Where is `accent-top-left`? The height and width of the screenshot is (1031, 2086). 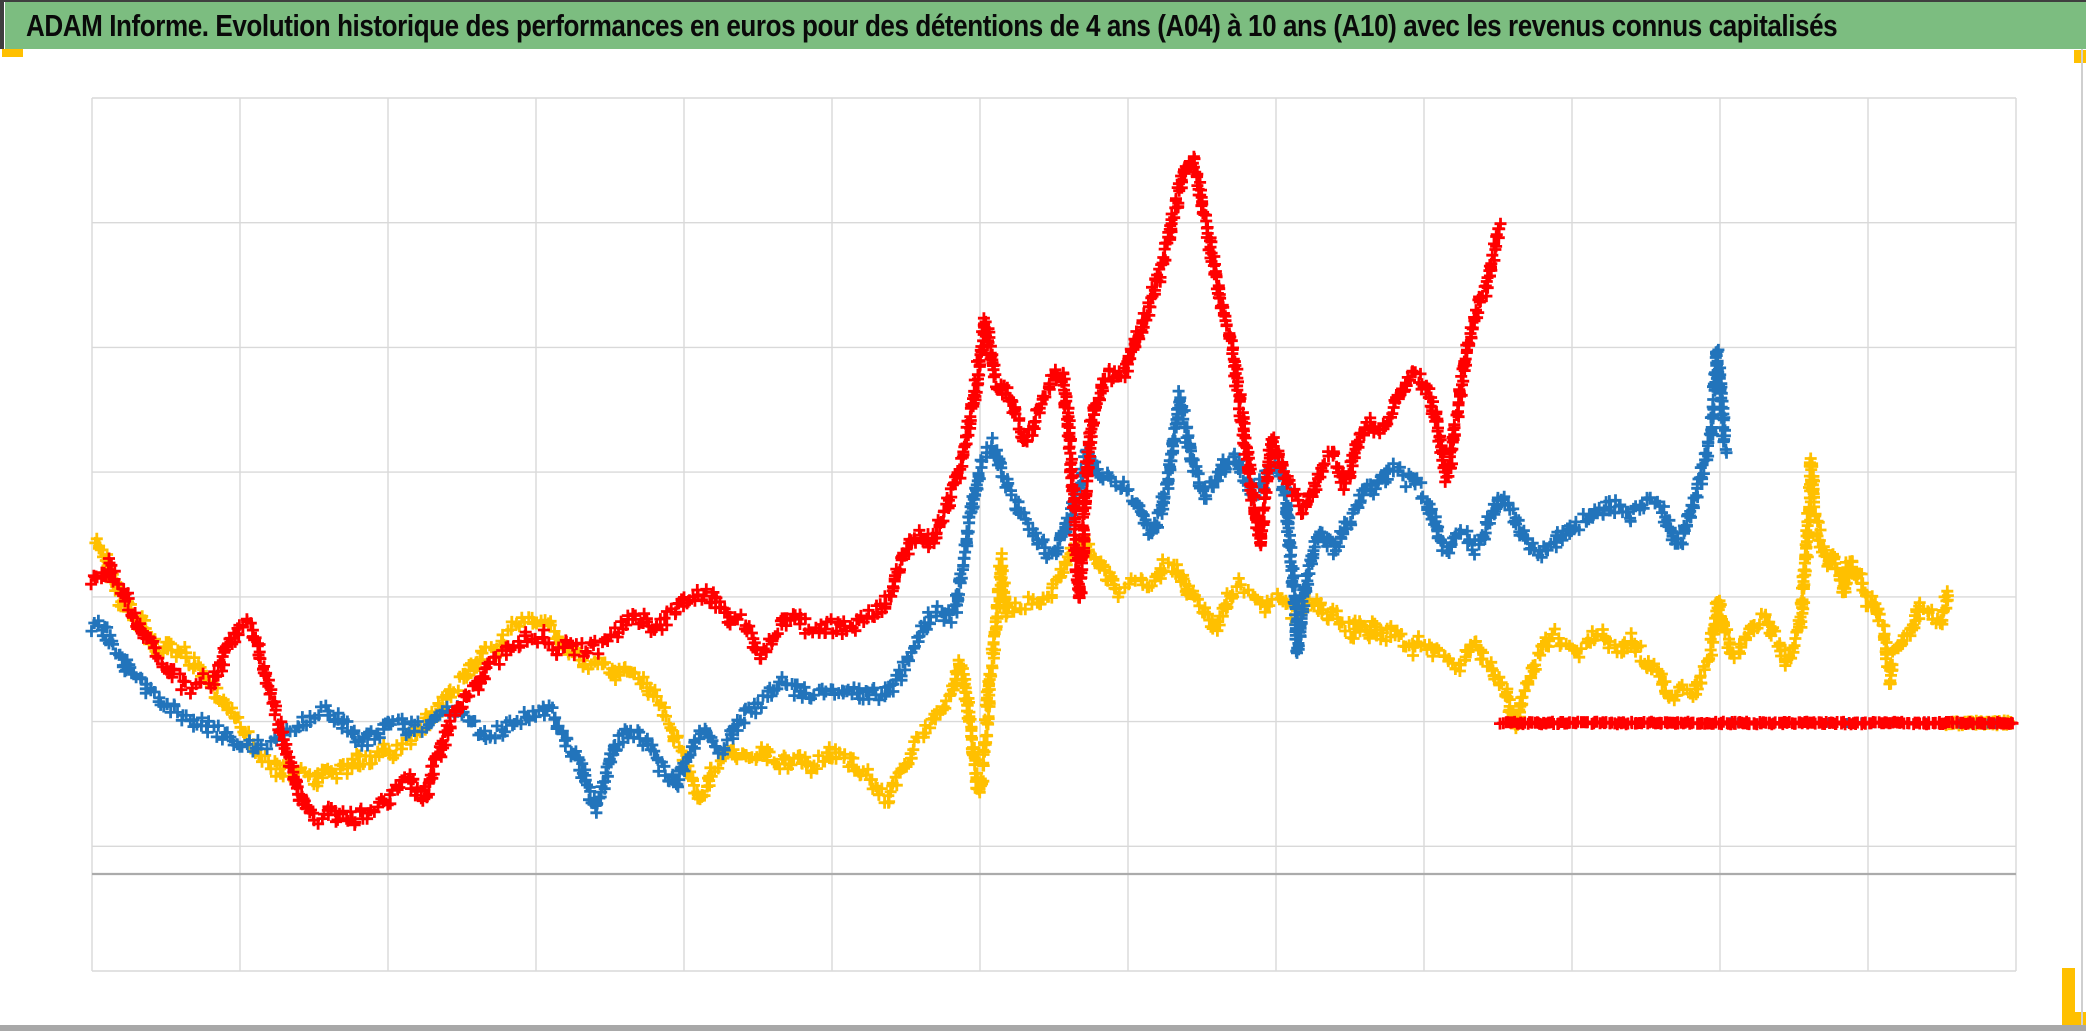
accent-top-left is located at coordinates (12, 53).